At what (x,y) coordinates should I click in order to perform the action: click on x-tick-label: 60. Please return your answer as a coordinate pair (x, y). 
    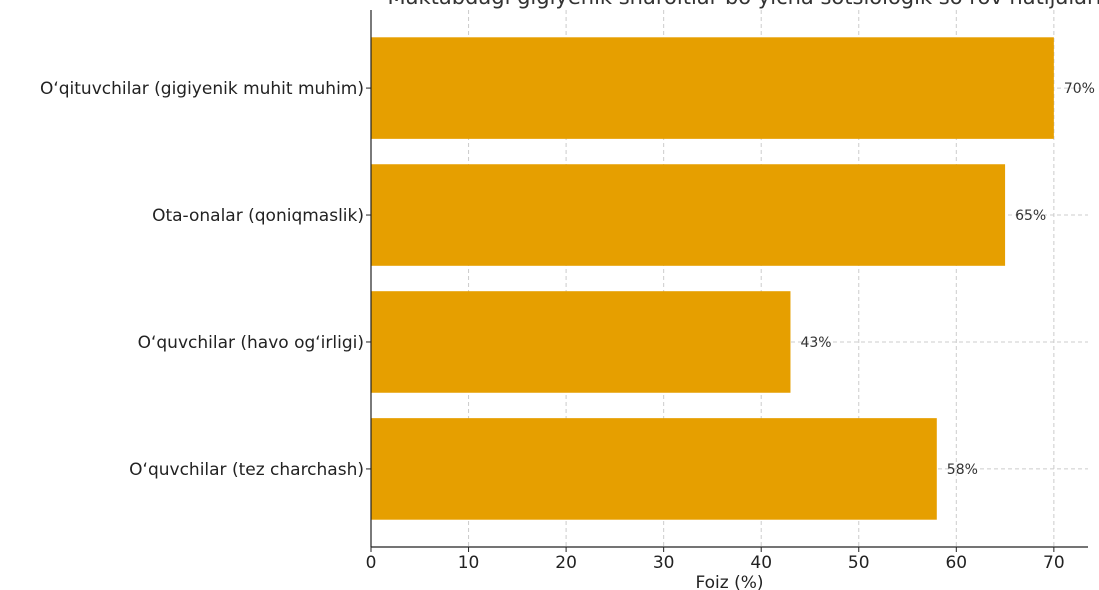
    Looking at the image, I should click on (956, 563).